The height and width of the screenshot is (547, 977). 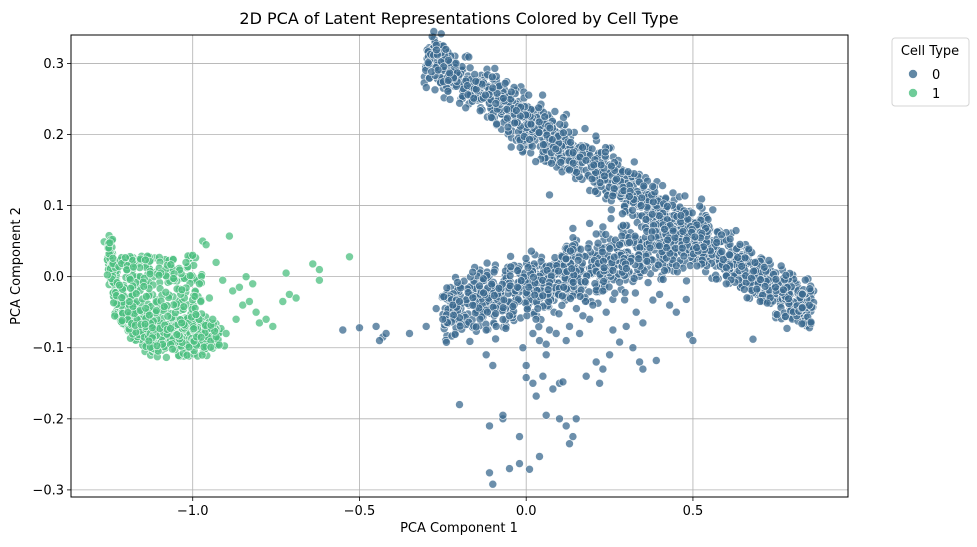 What do you see at coordinates (53, 64) in the screenshot?
I see `y-tick-label: 0.3` at bounding box center [53, 64].